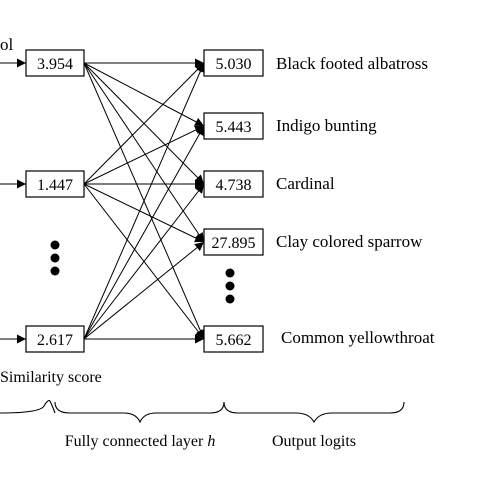 Image resolution: width=482 pixels, height=477 pixels. Describe the element at coordinates (358, 337) in the screenshot. I see `class-label-5: Common yellowthroat` at that location.